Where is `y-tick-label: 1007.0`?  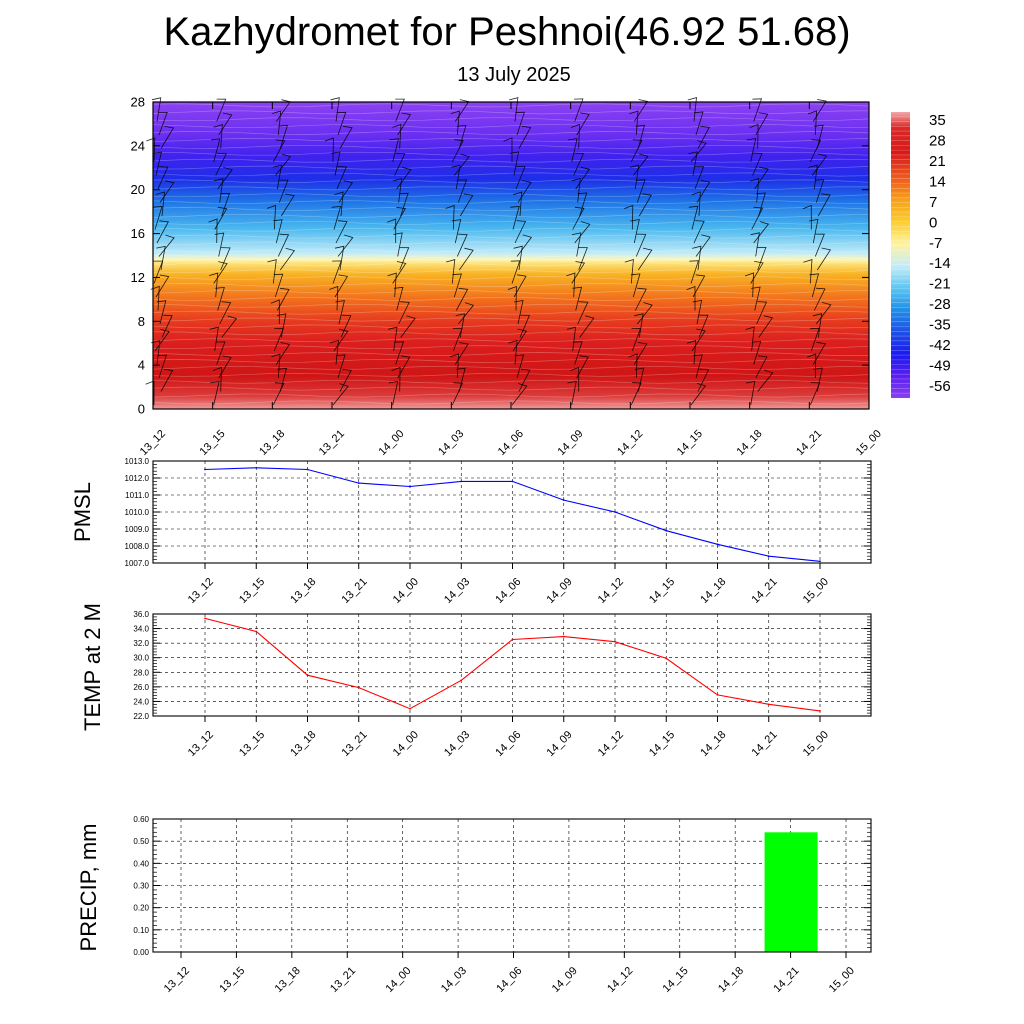 y-tick-label: 1007.0 is located at coordinates (137, 563).